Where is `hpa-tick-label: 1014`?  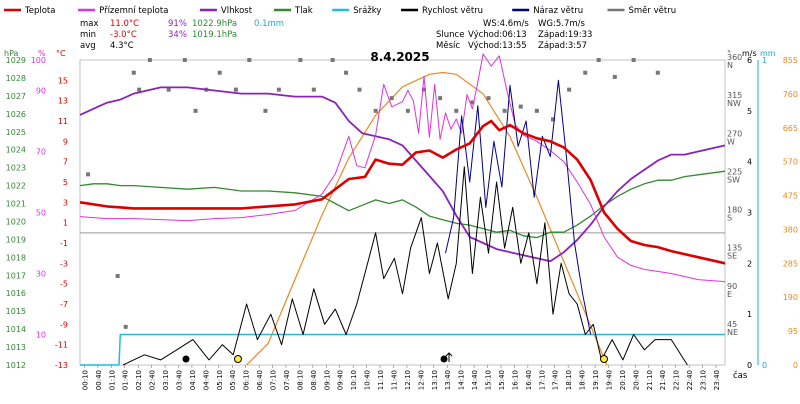 hpa-tick-label: 1014 is located at coordinates (16, 329).